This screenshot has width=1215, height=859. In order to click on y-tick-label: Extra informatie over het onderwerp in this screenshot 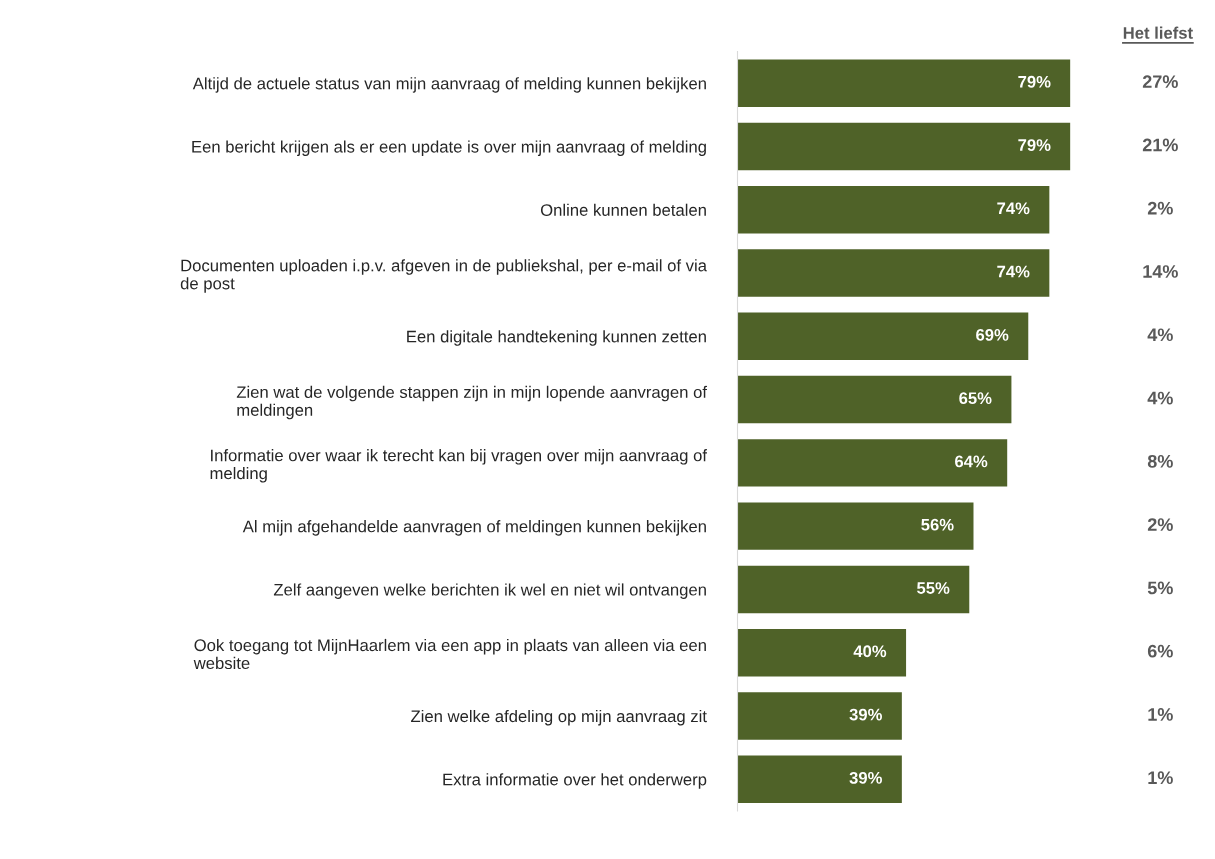, I will do `click(575, 781)`.